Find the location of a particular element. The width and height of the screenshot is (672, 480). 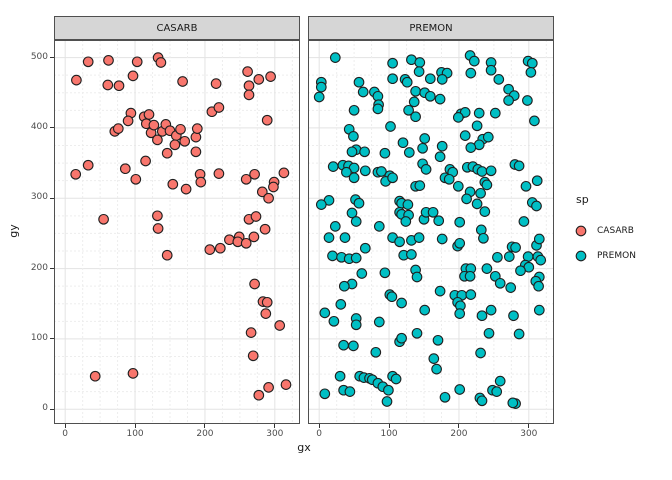

legend-item-casarb: CASARB is located at coordinates (604, 230).